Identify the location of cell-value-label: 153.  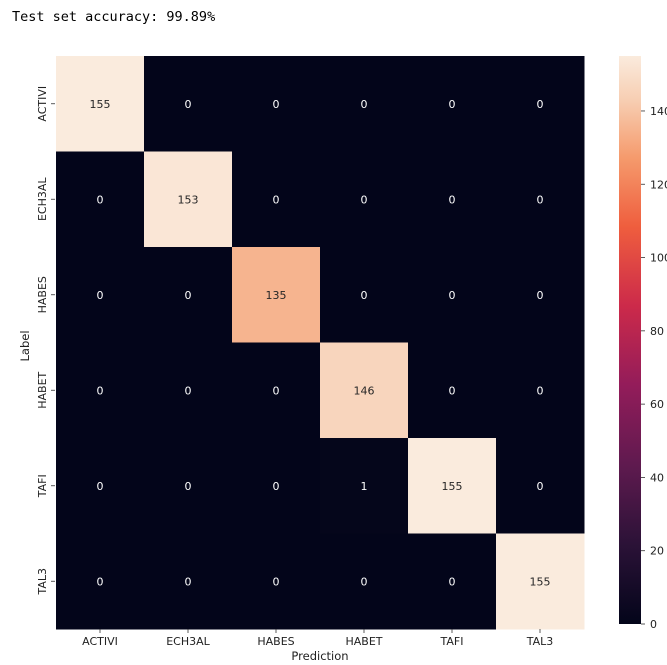
(188, 199).